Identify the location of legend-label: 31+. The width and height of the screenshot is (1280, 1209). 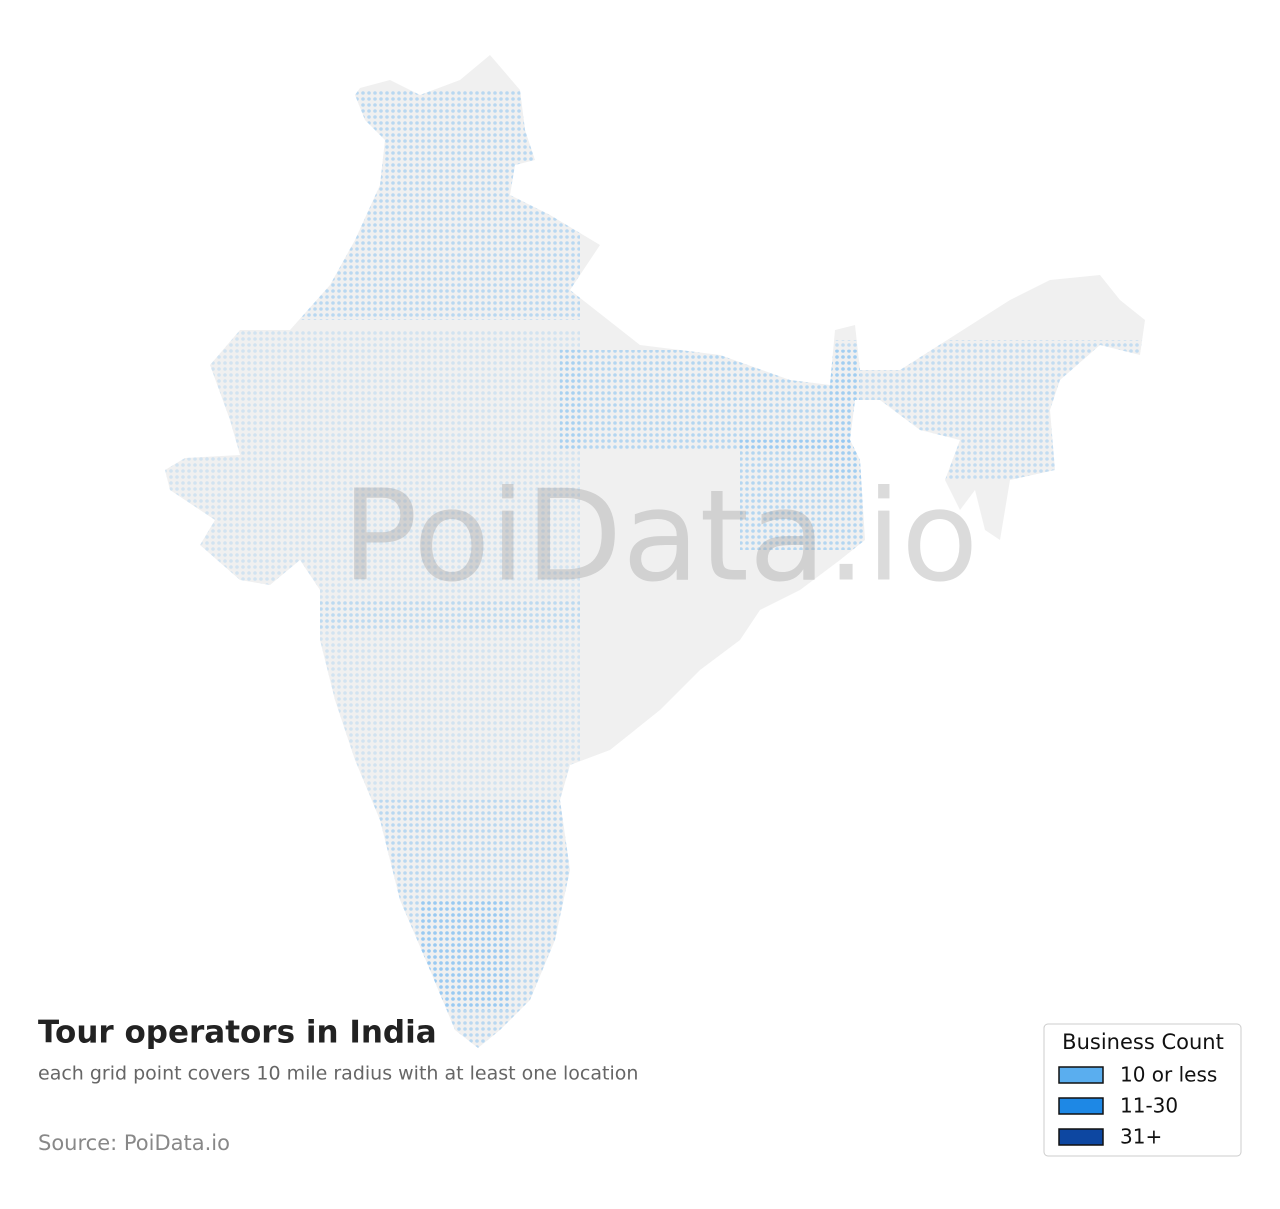
(1141, 1137).